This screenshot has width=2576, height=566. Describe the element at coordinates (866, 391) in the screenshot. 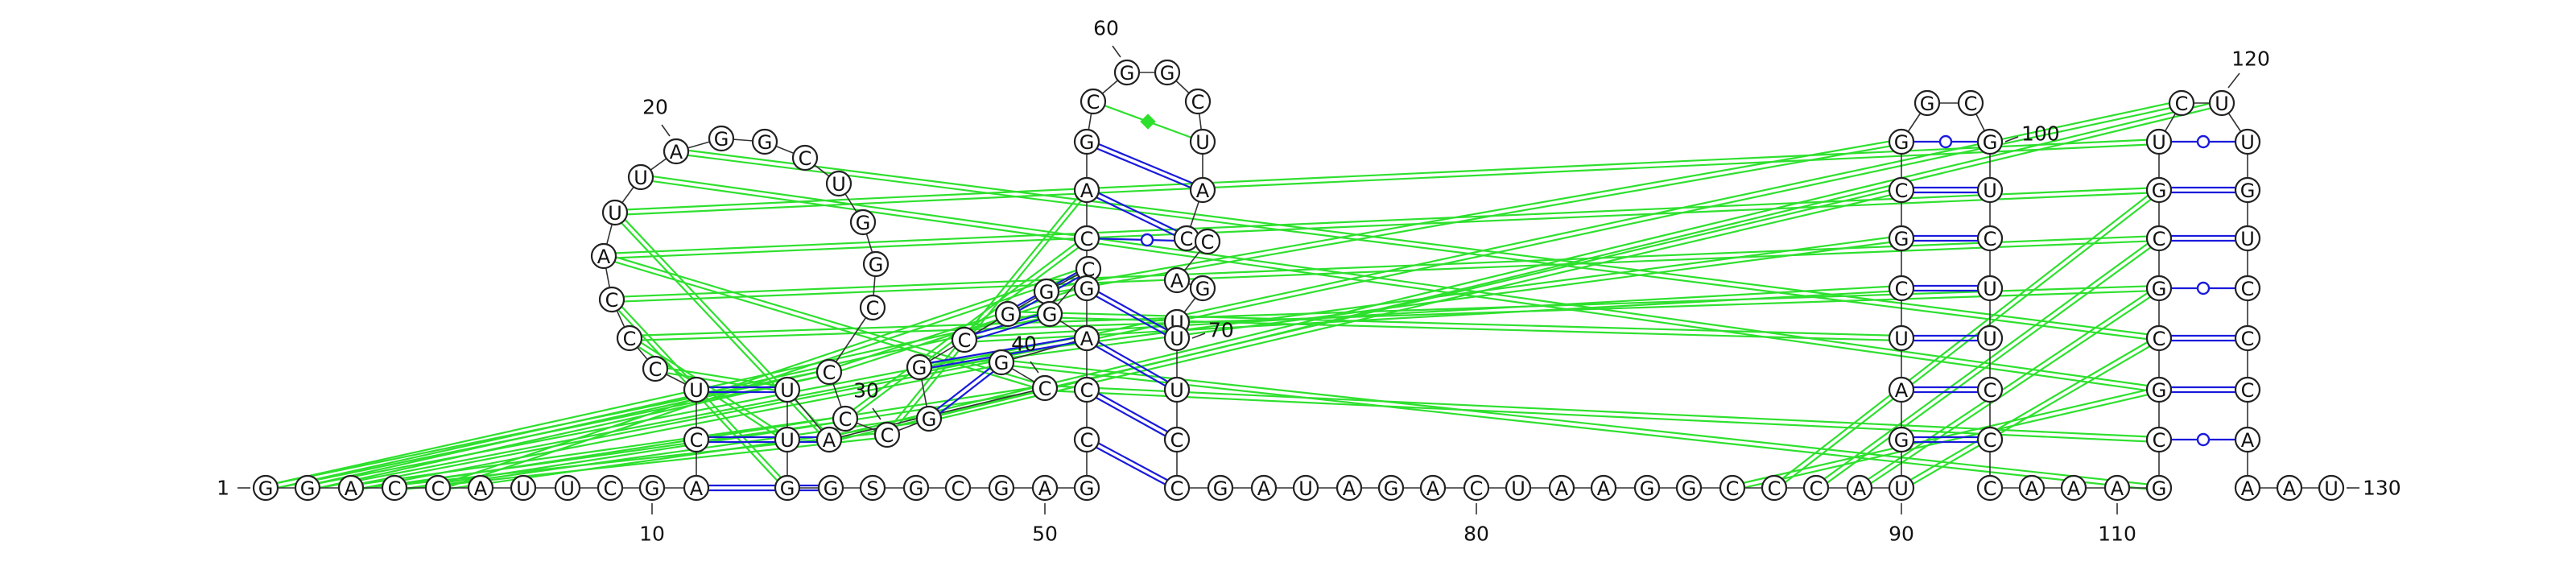

I see `numbering-label: 30` at that location.